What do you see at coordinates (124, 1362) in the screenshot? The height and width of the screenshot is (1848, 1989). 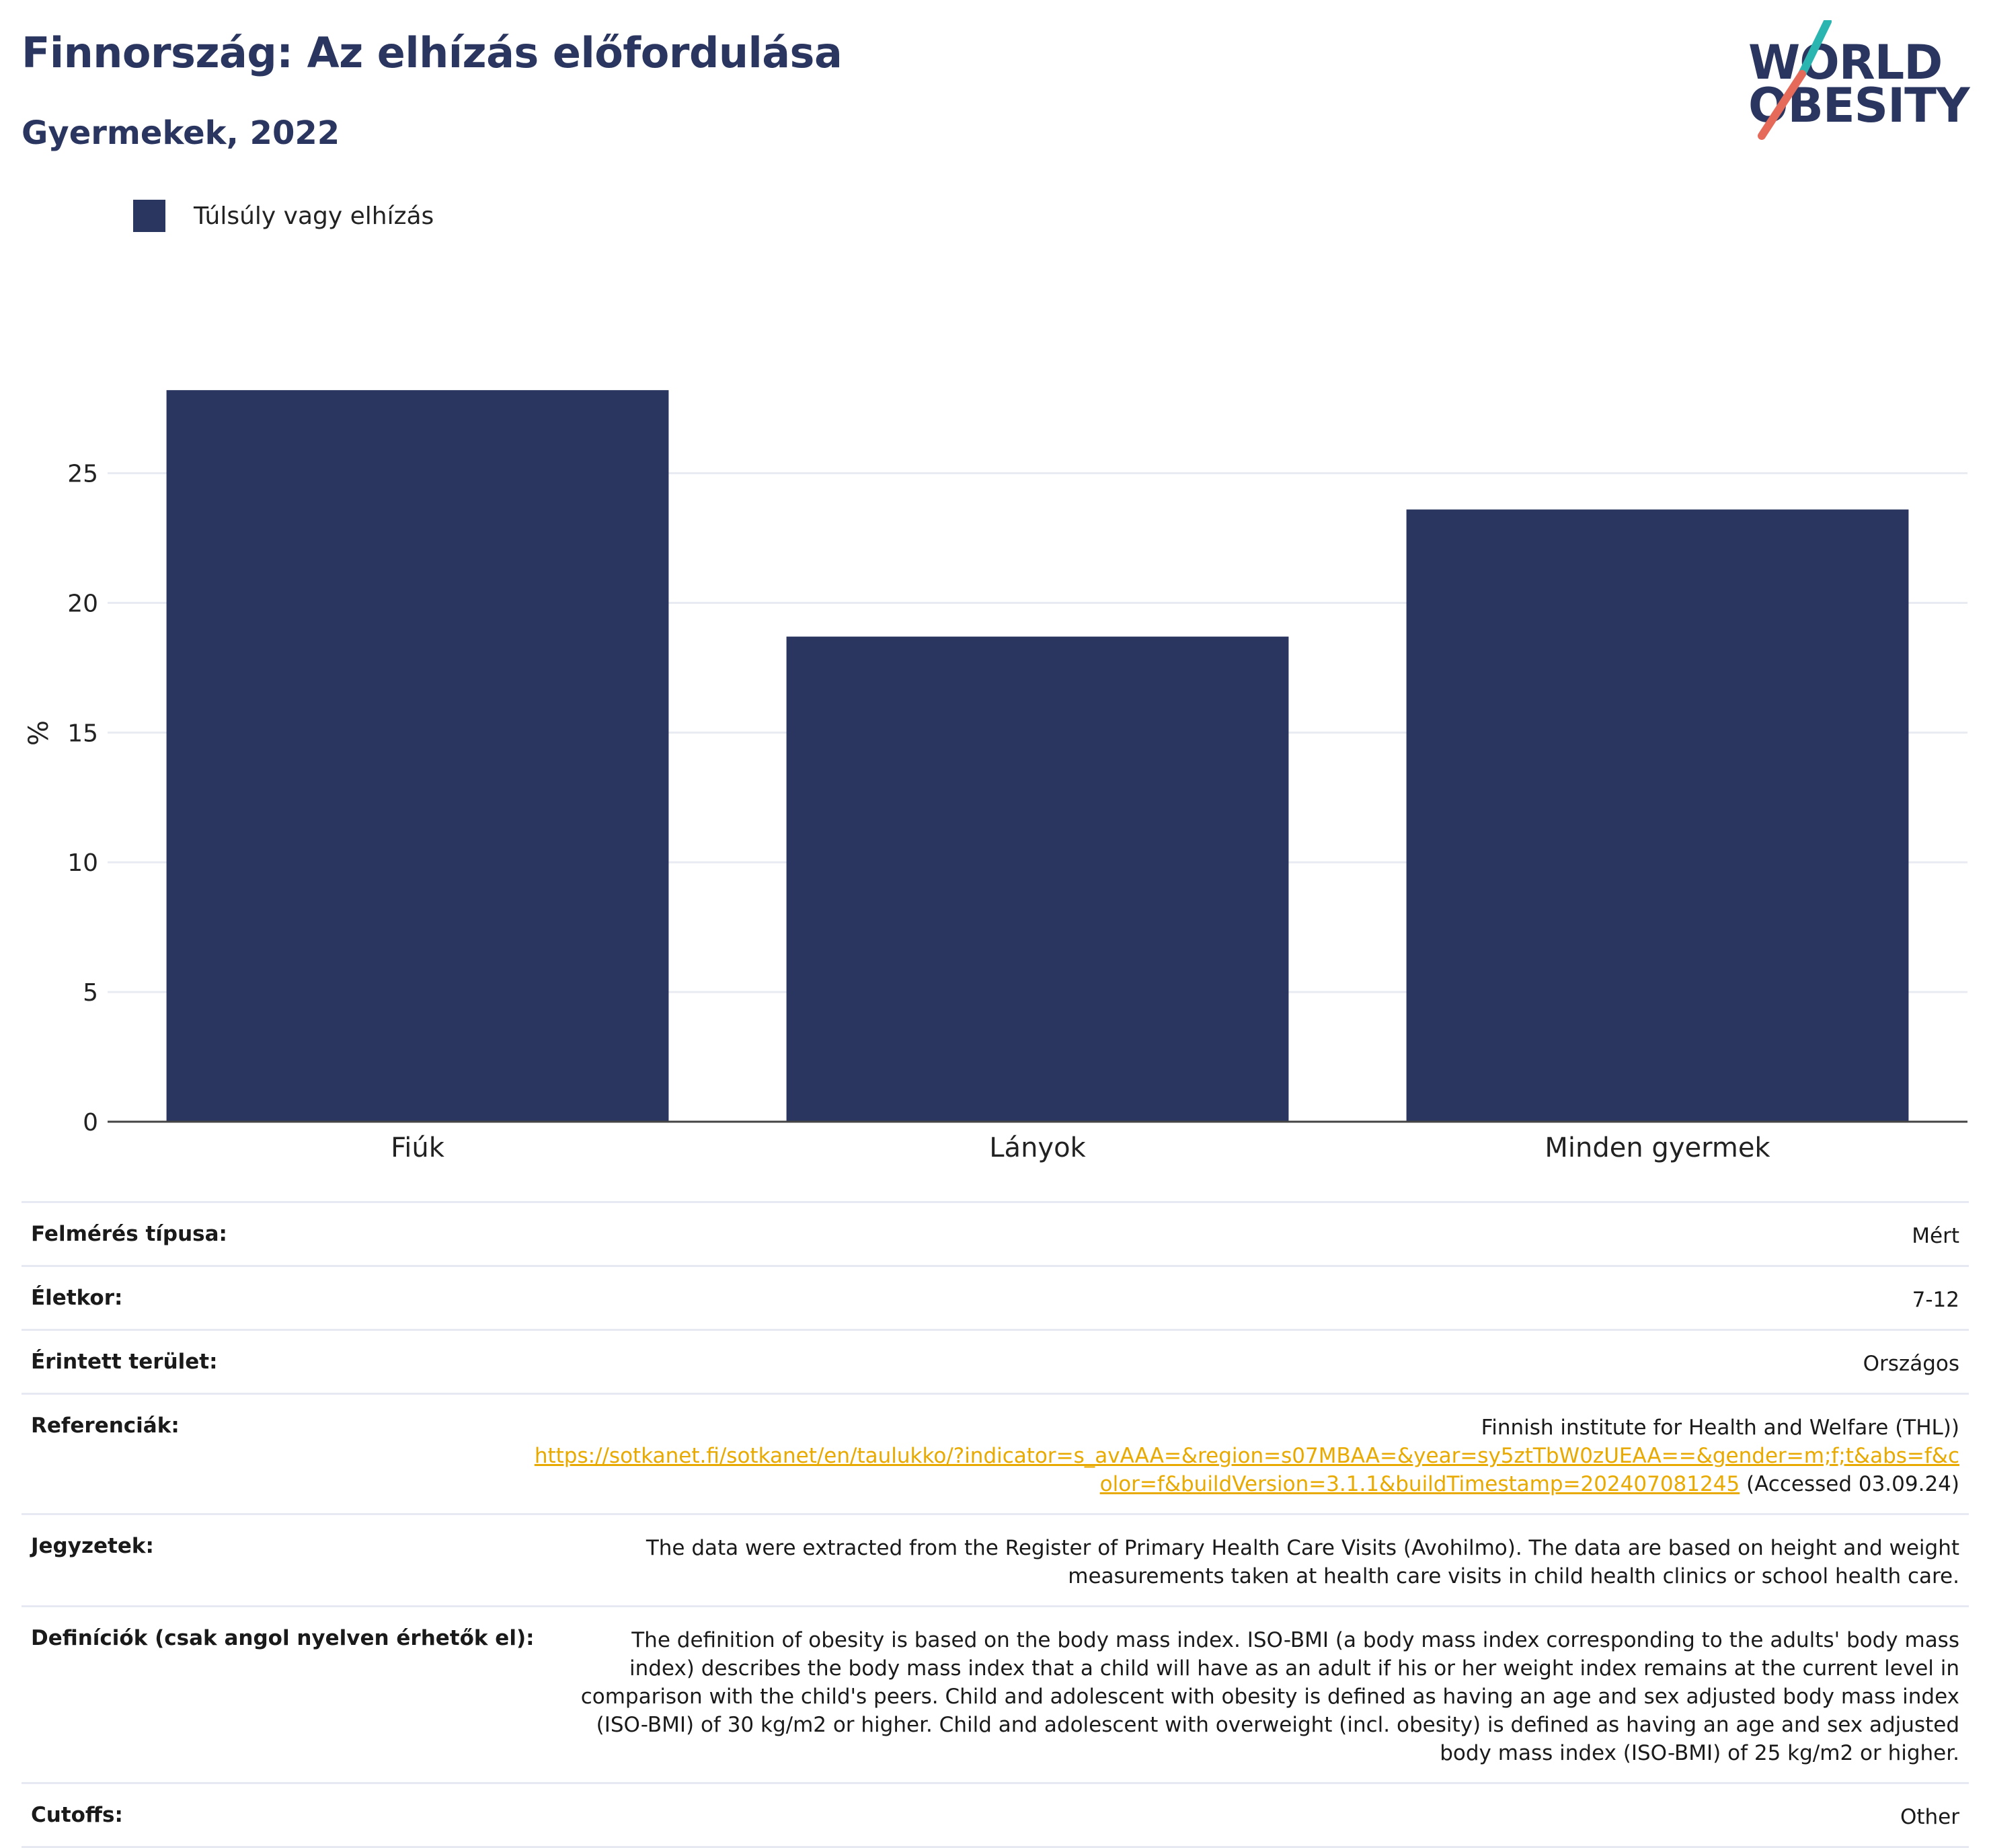 I see `info-label: Érintett terület:` at bounding box center [124, 1362].